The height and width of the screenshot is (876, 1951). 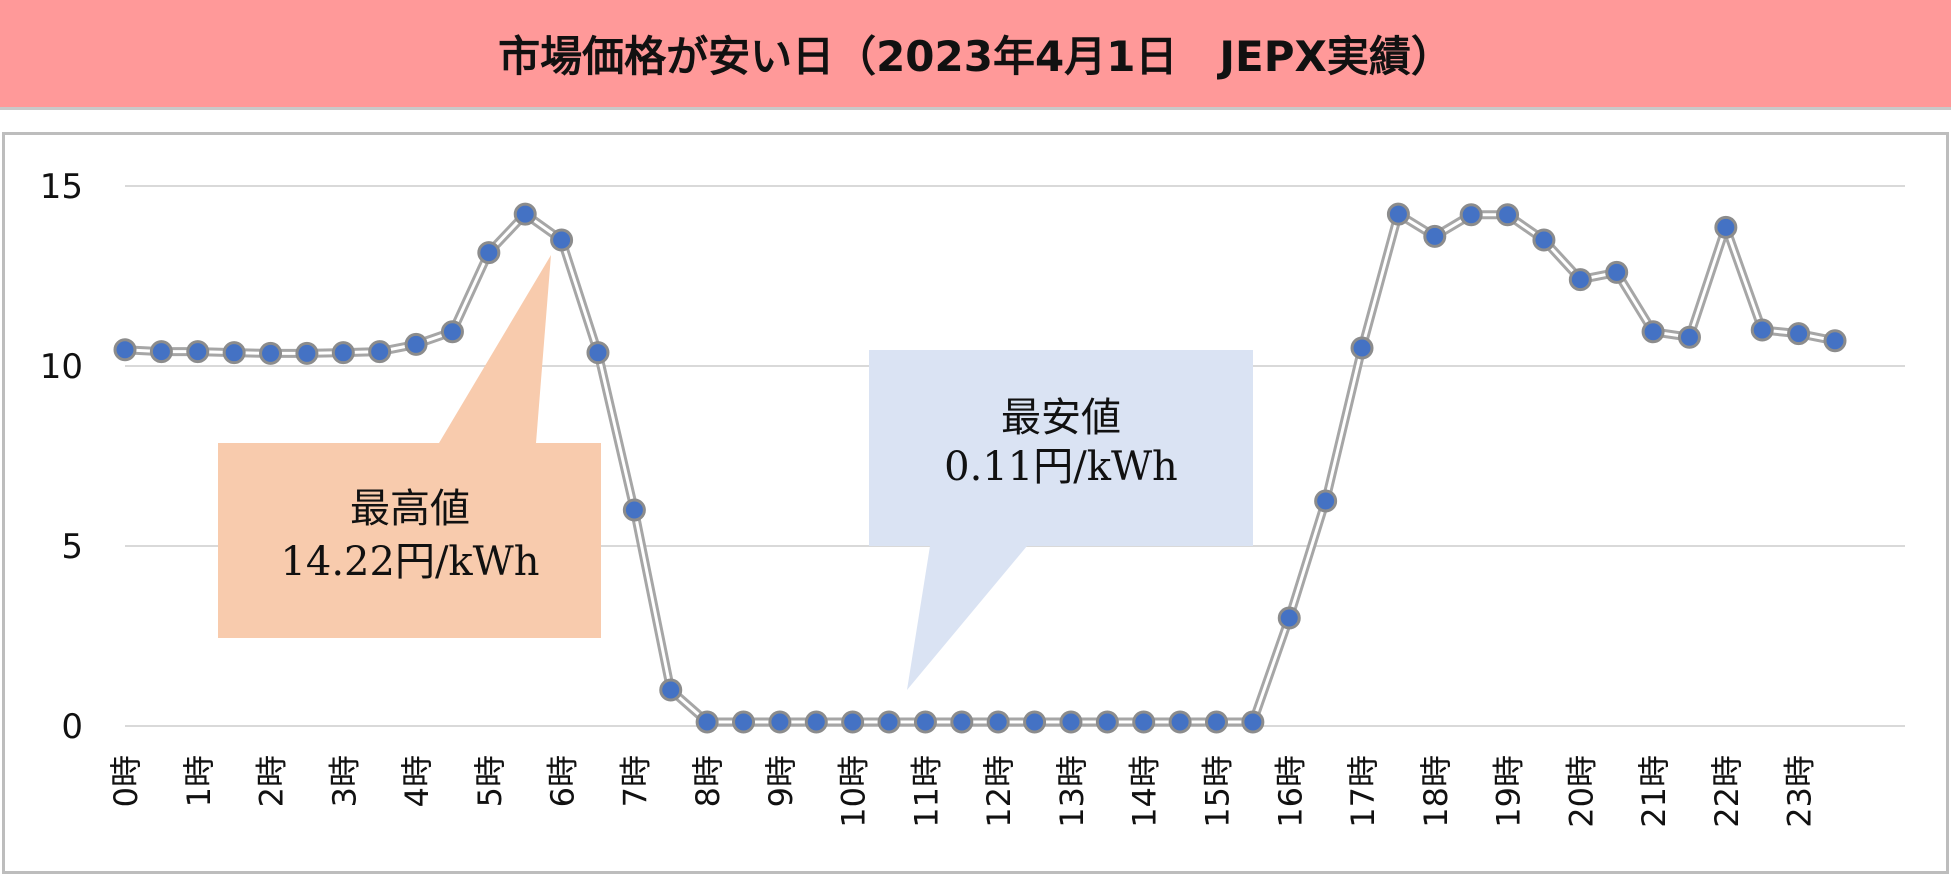 I want to click on callout-min-label: 最安値, so click(x=1061, y=418).